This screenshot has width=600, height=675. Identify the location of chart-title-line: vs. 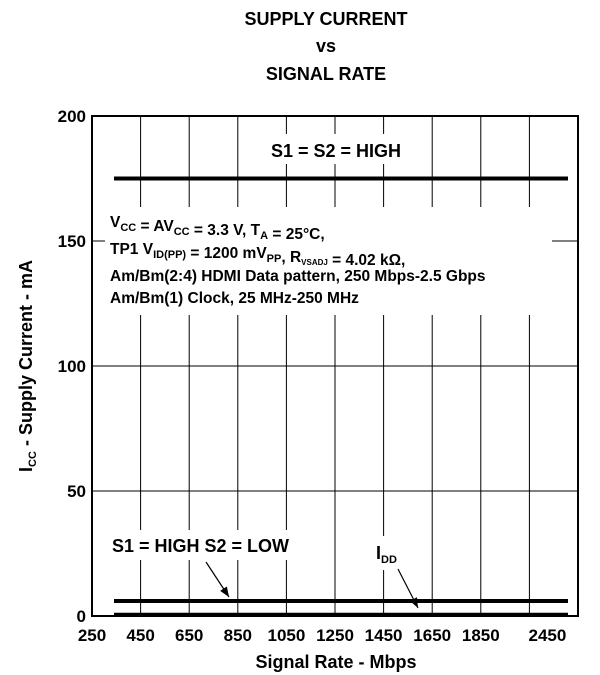
(326, 46).